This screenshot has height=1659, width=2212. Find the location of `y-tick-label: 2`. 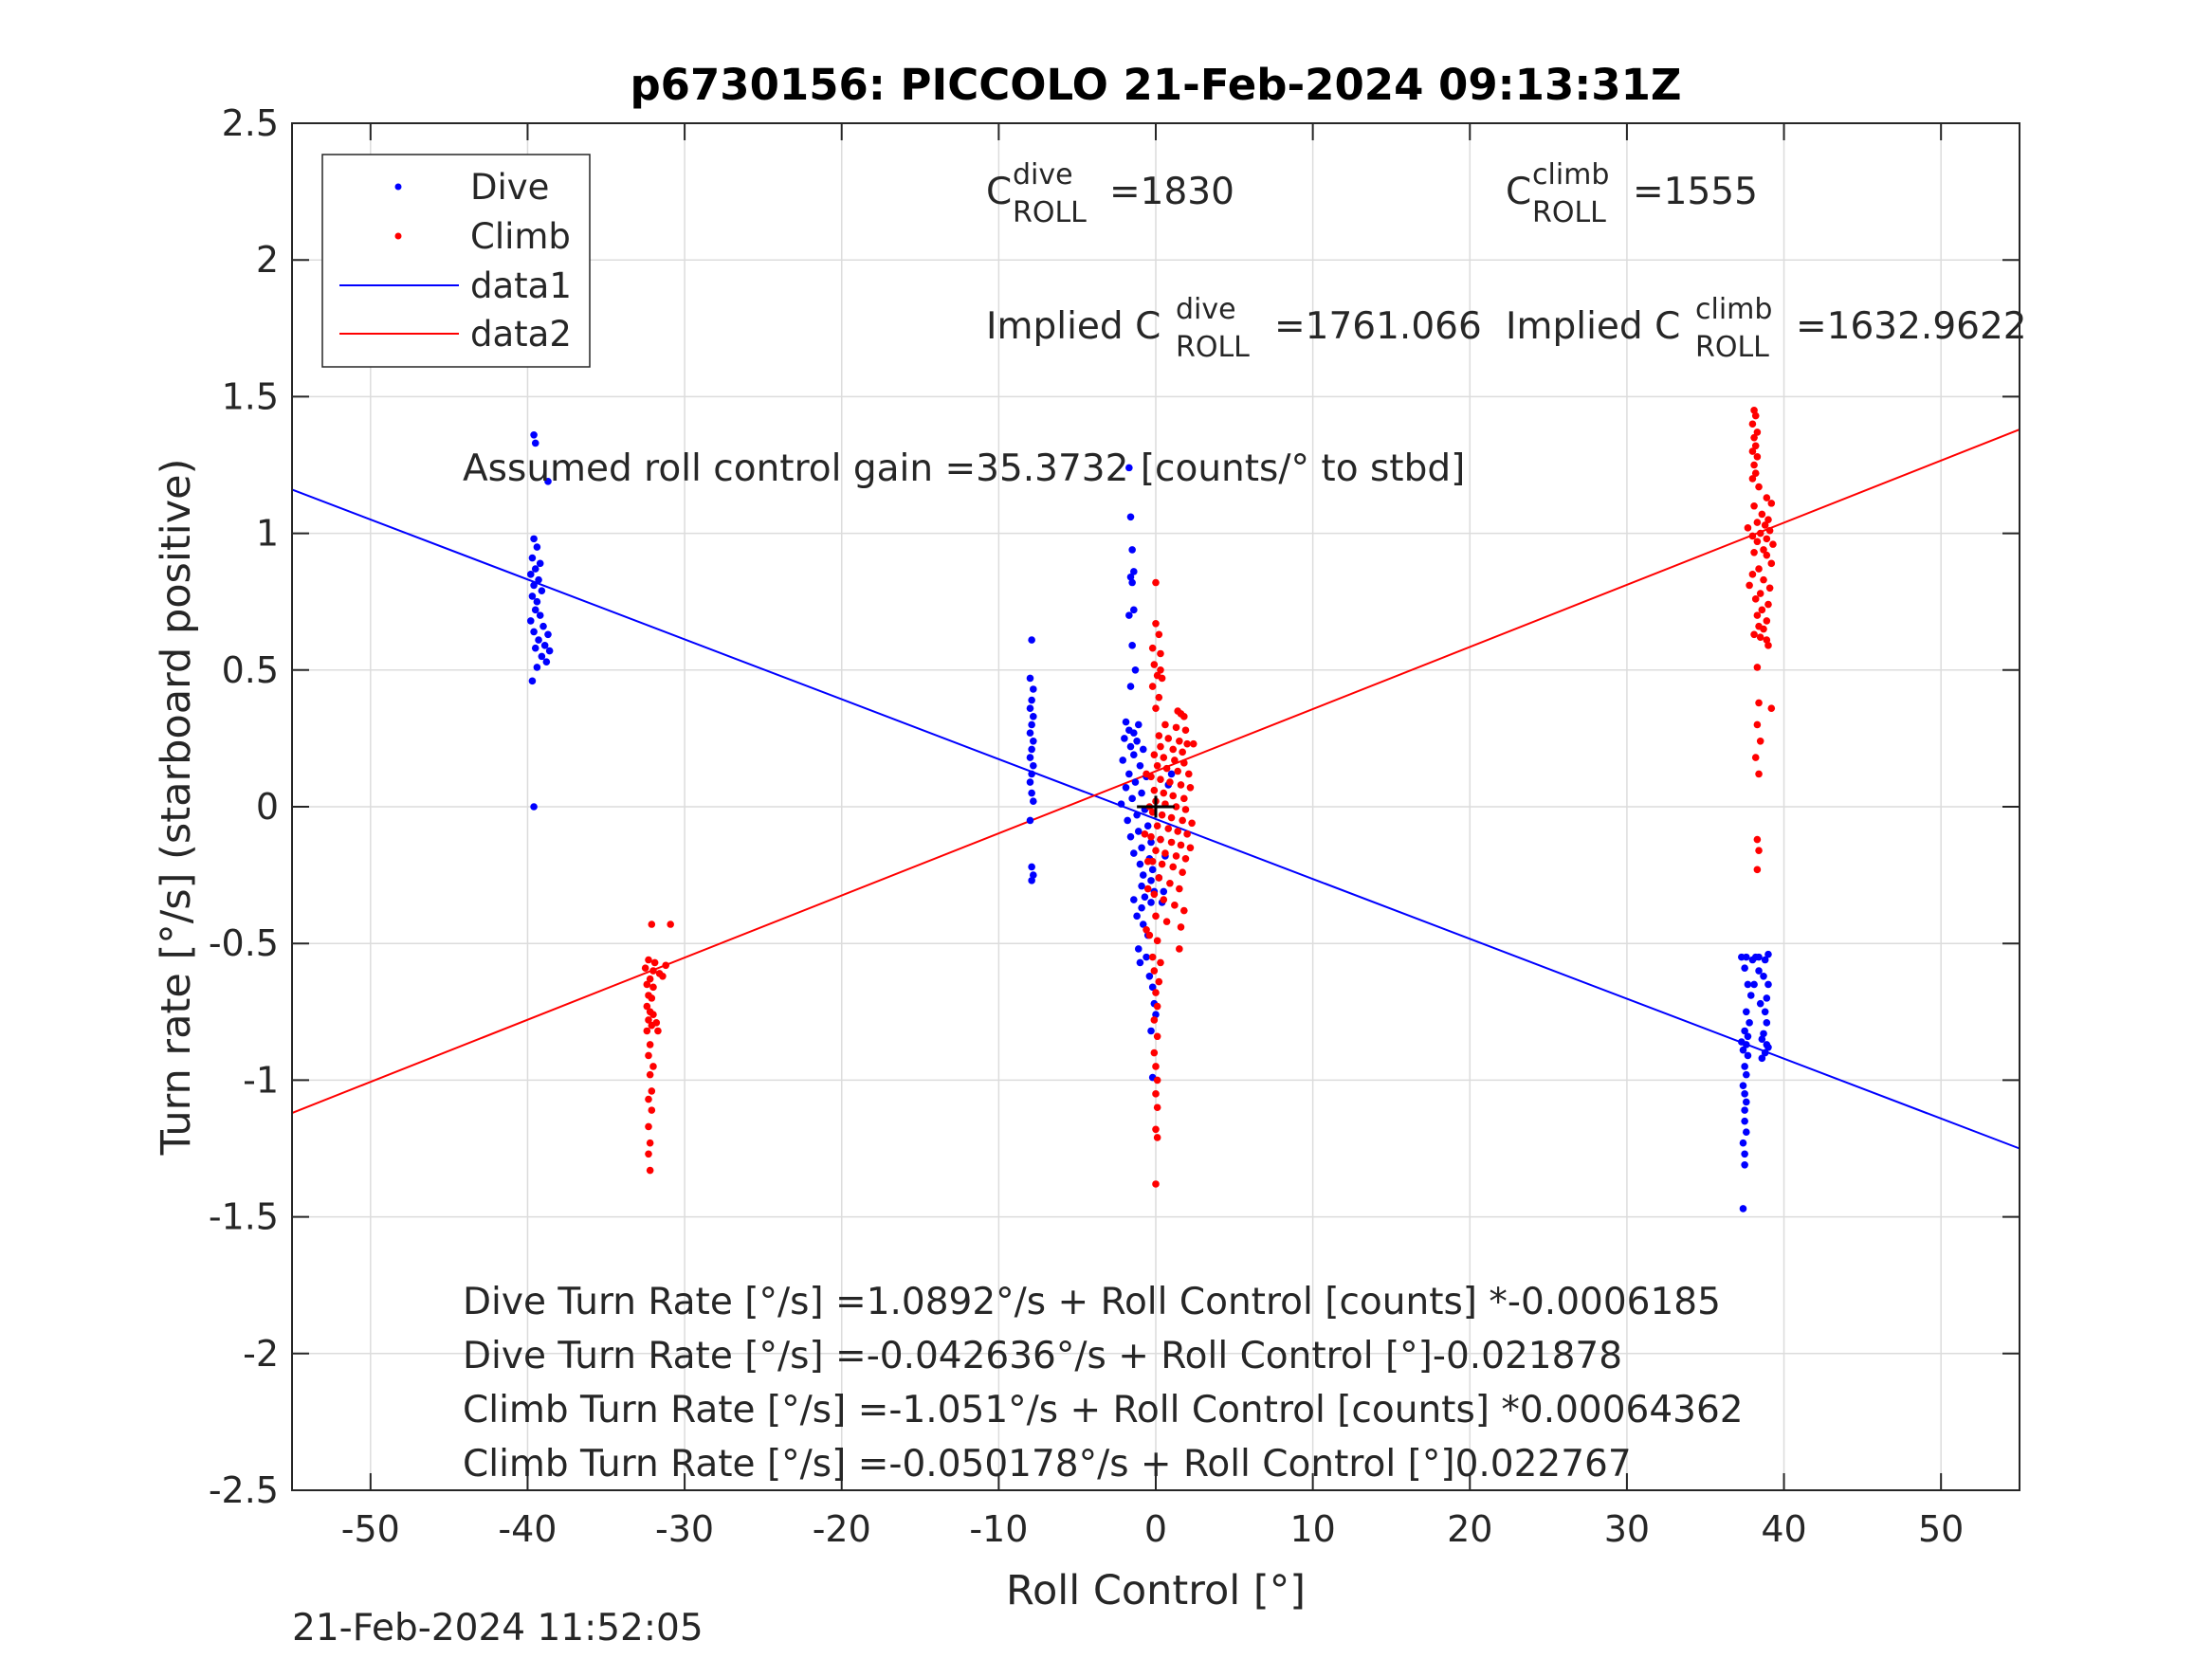

y-tick-label: 2 is located at coordinates (267, 260).